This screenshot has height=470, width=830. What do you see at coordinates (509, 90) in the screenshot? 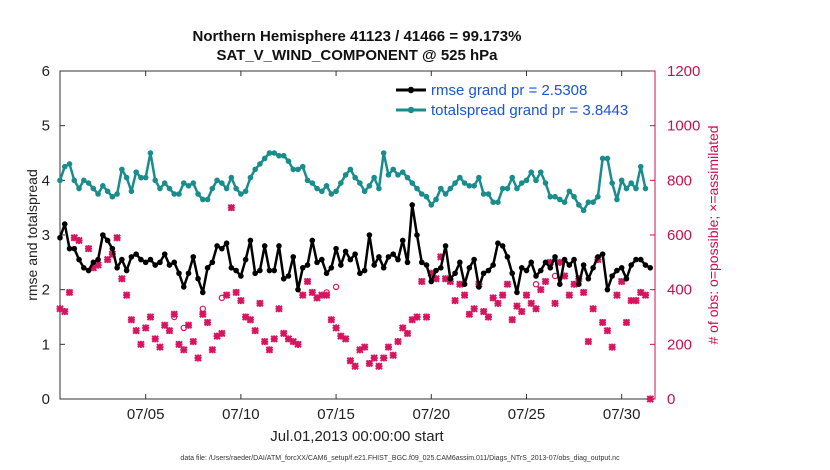
I see `legend-rmse-label: rmse grand pr = 2.5308` at bounding box center [509, 90].